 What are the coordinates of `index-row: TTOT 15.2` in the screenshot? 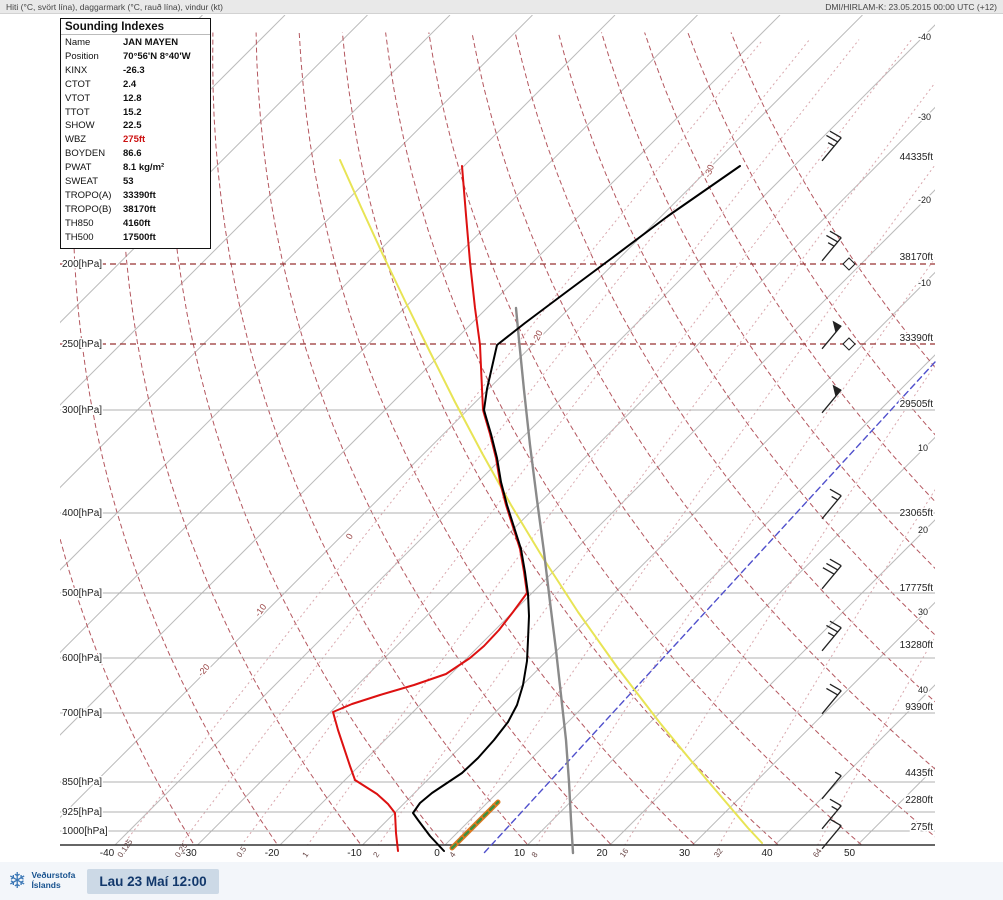 It's located at (135, 113).